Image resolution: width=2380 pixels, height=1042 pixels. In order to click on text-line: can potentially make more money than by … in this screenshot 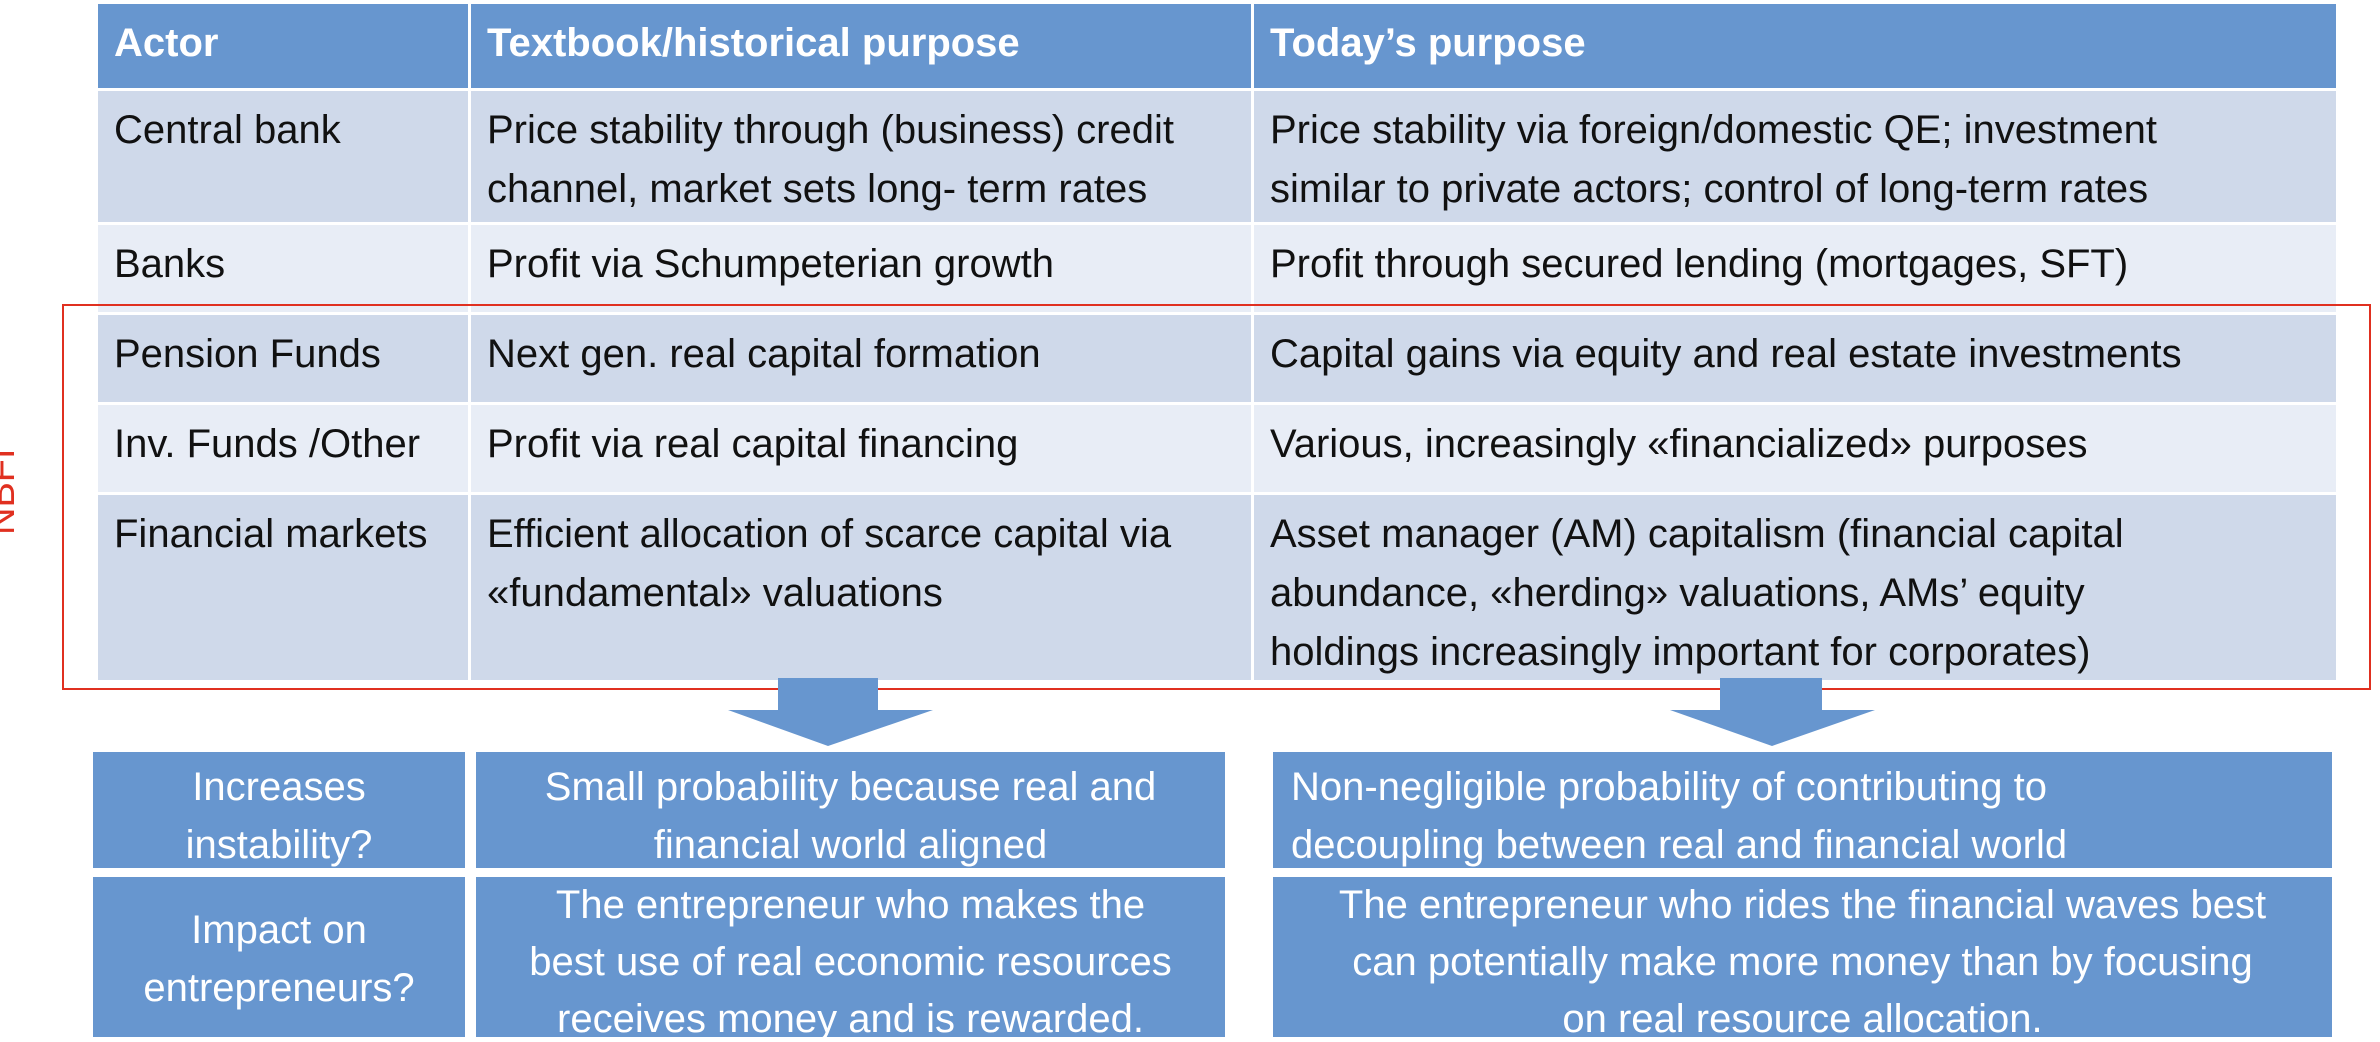, I will do `click(1802, 962)`.